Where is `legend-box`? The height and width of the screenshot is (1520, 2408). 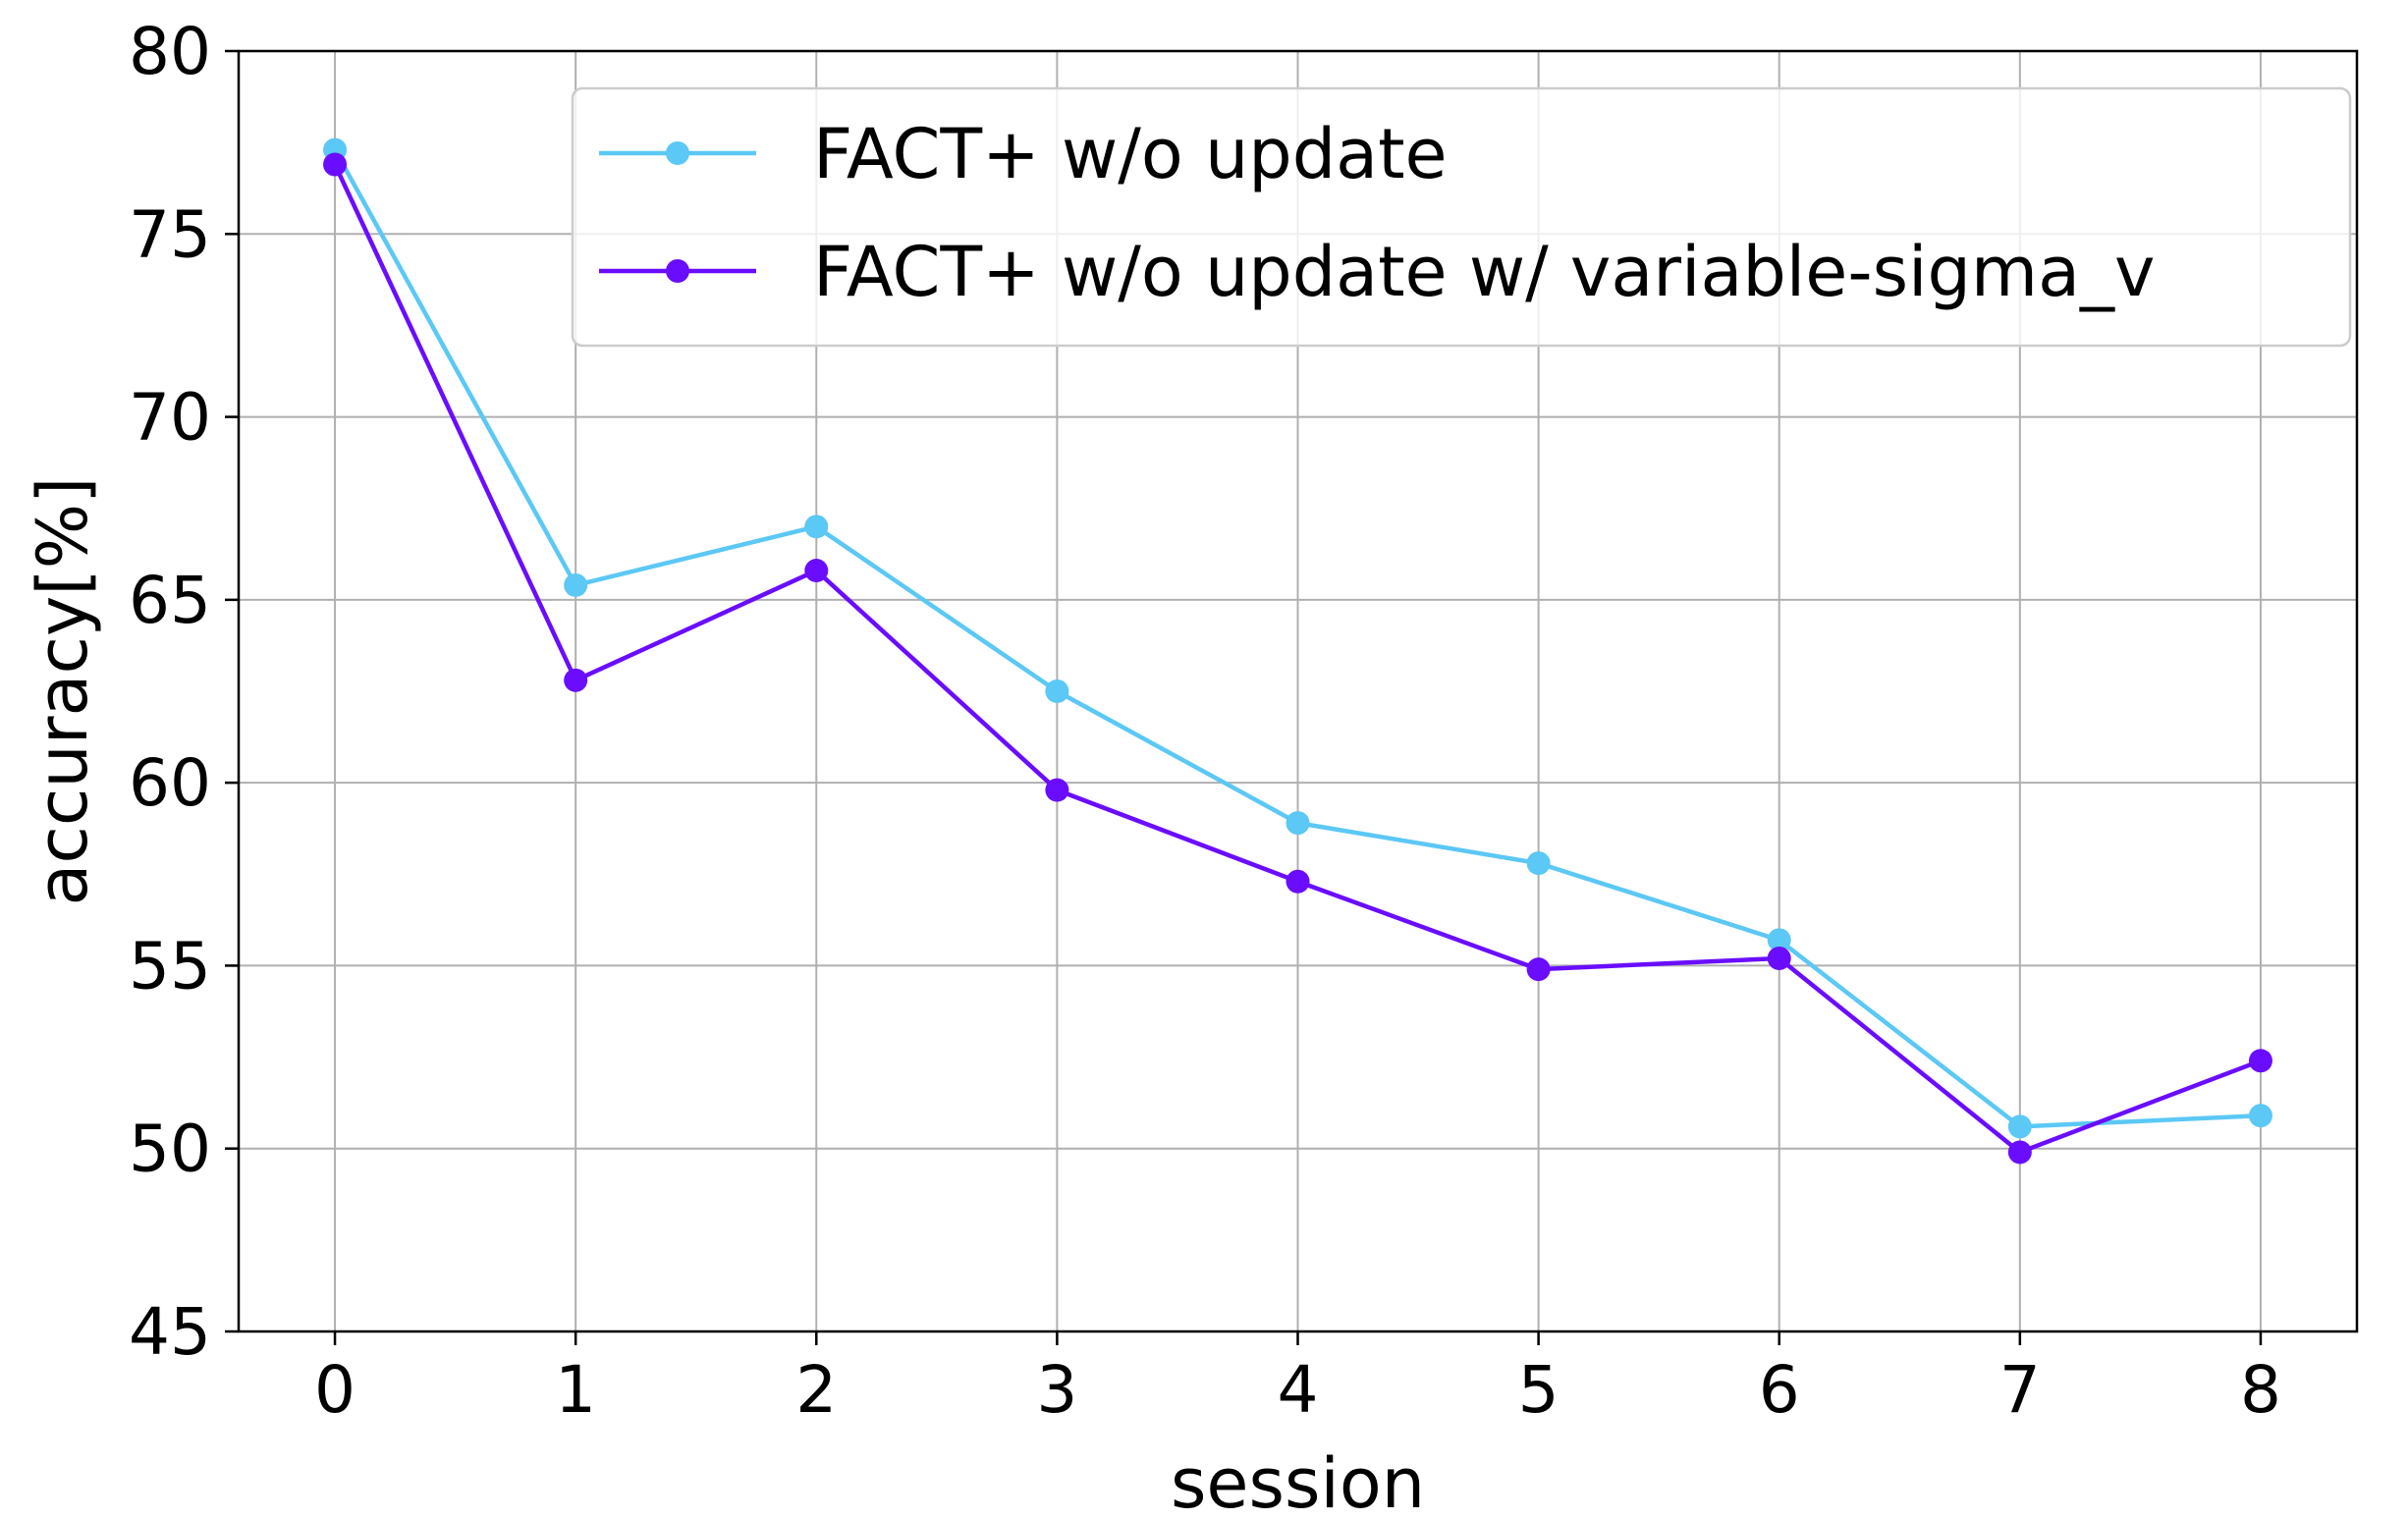 legend-box is located at coordinates (1462, 217).